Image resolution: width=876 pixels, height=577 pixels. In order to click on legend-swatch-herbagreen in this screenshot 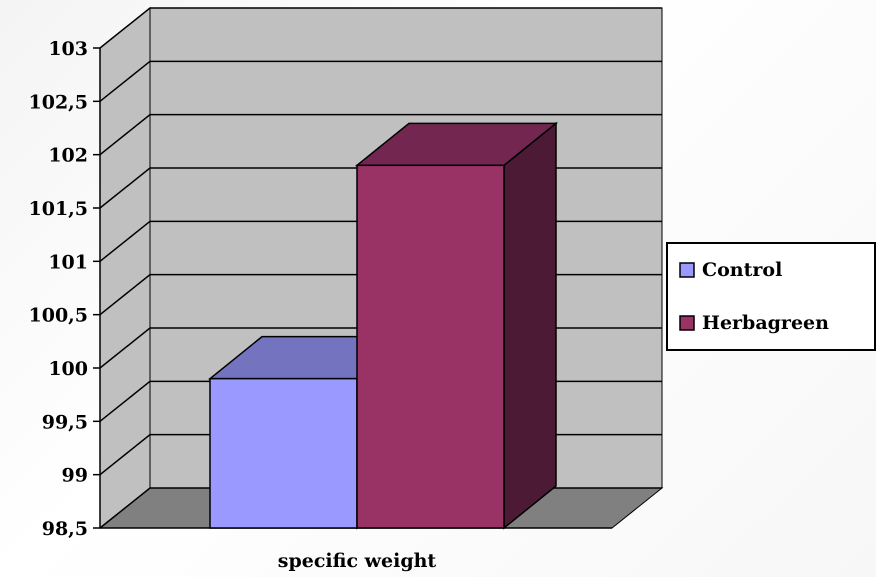, I will do `click(687, 323)`.